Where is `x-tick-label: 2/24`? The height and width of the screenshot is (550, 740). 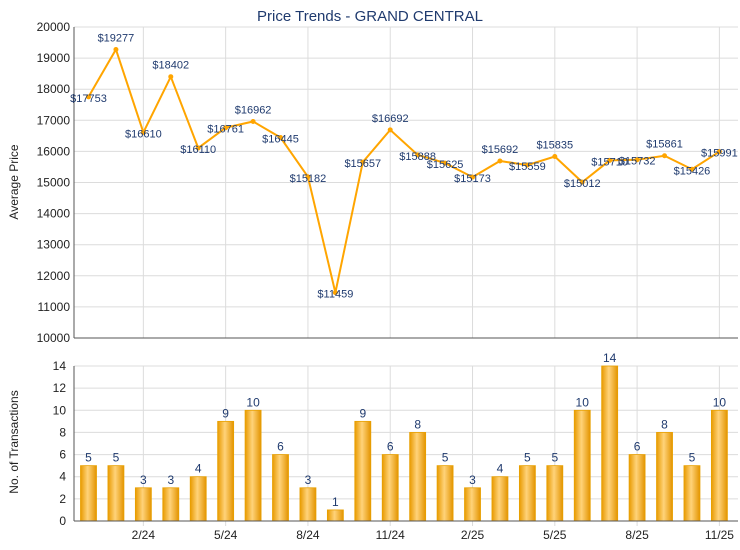 x-tick-label: 2/24 is located at coordinates (144, 535).